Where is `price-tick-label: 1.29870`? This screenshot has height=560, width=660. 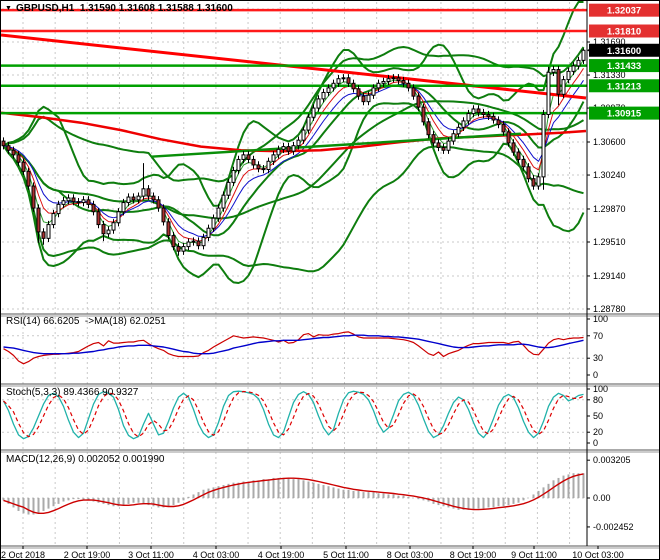 price-tick-label: 1.29870 is located at coordinates (609, 209).